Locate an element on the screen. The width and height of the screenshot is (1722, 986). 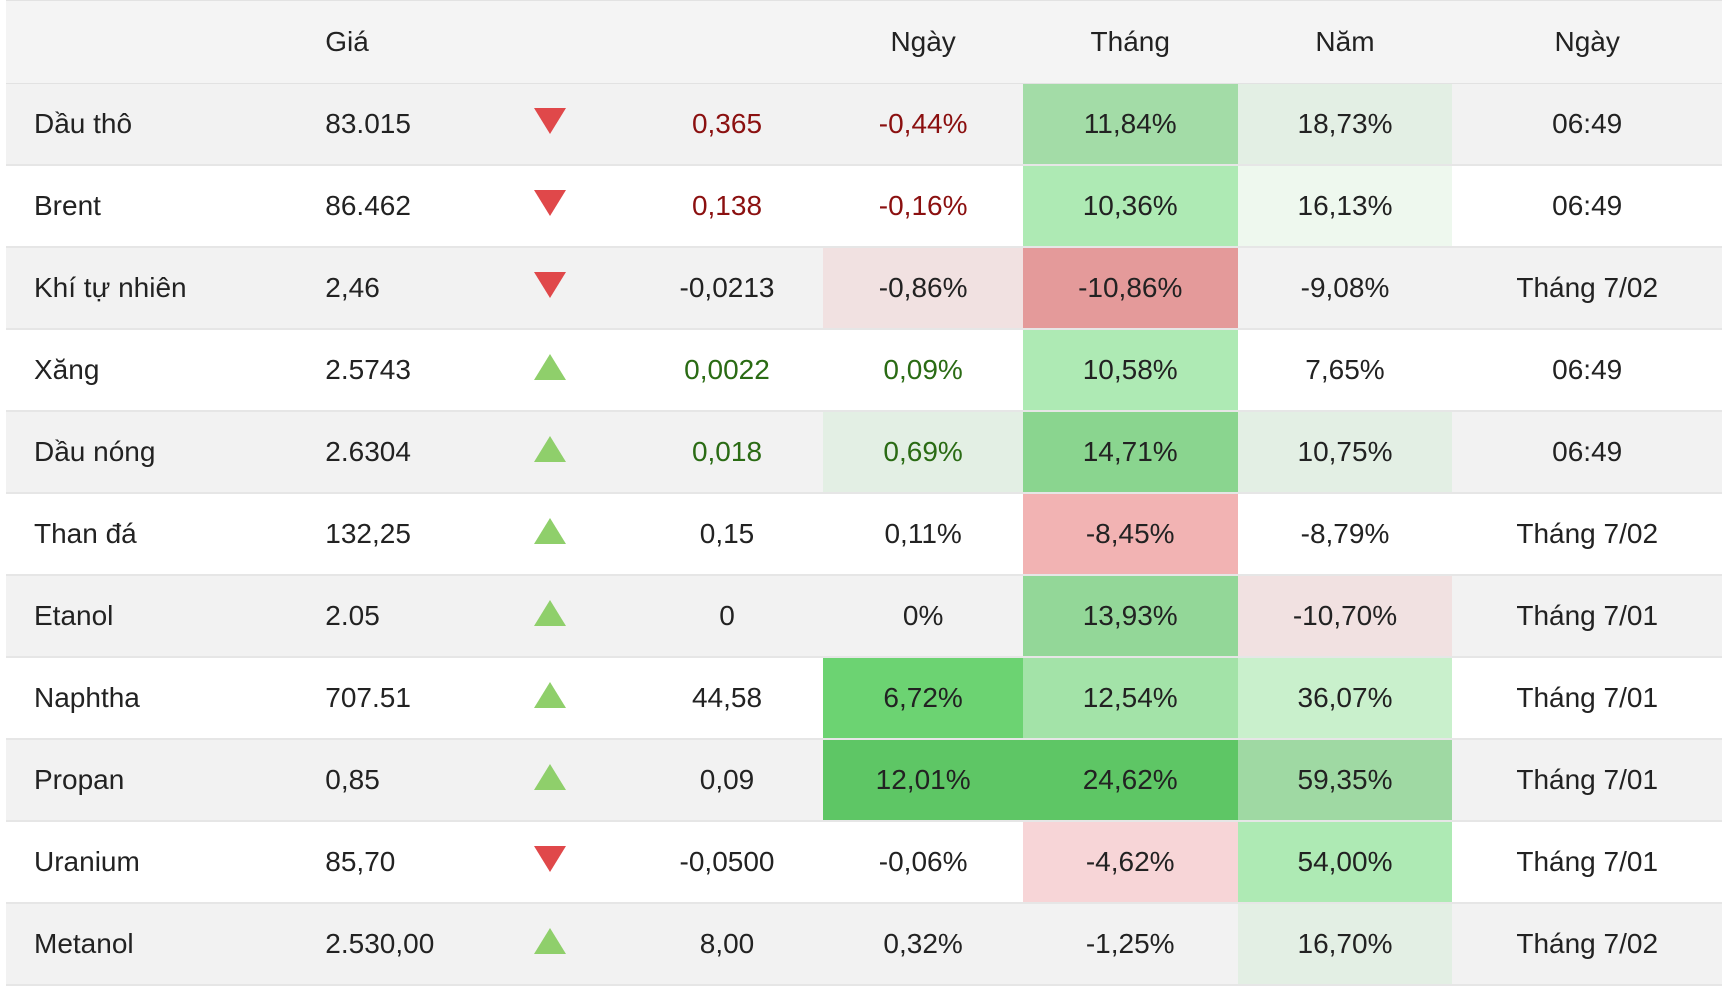
change-cell: 0,0022 is located at coordinates (727, 370).